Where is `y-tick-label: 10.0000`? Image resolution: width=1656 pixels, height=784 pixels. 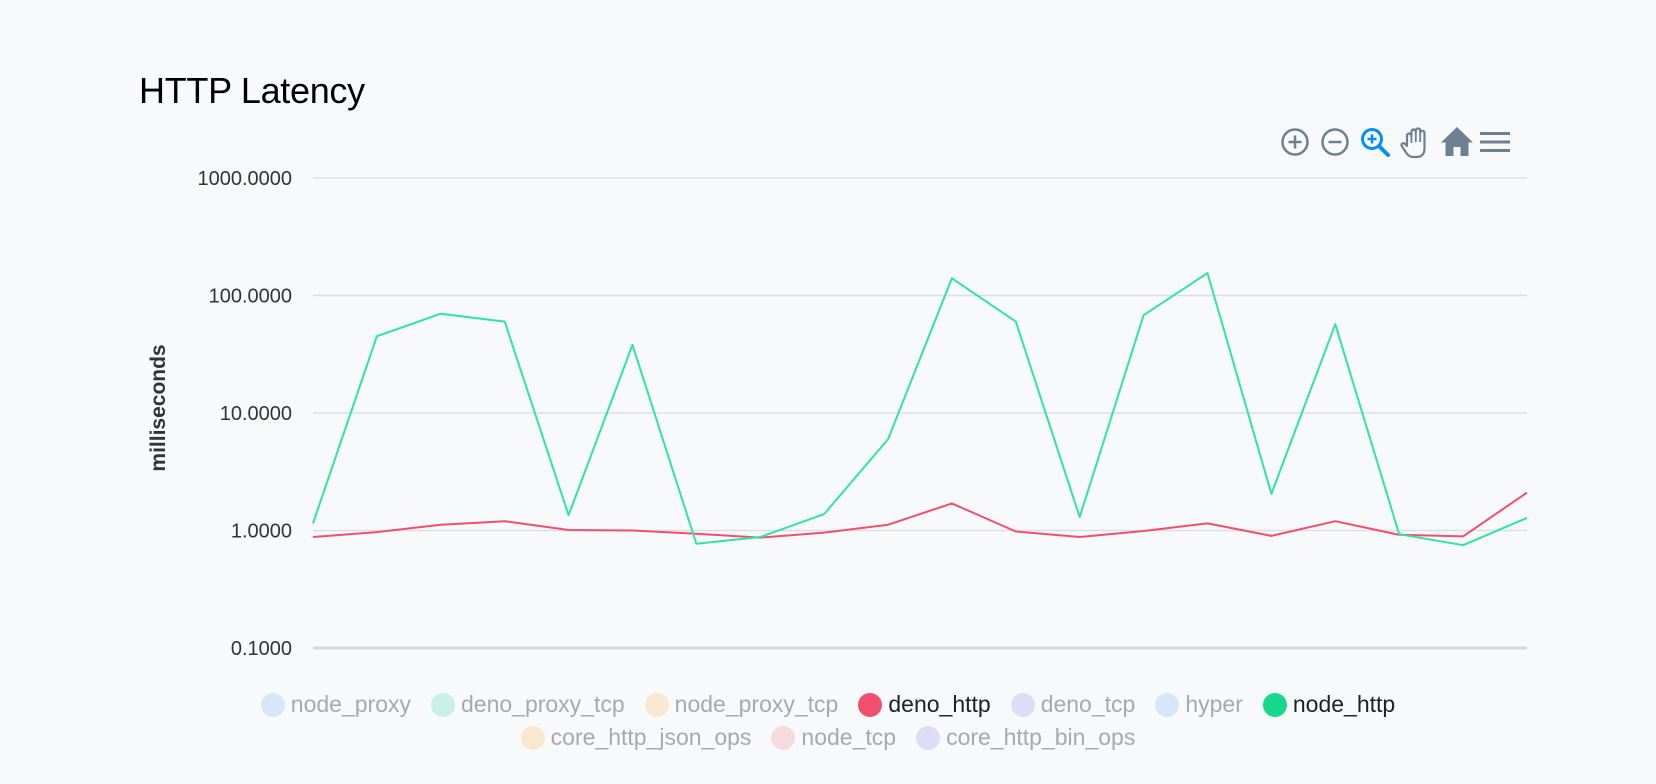
y-tick-label: 10.0000 is located at coordinates (256, 414).